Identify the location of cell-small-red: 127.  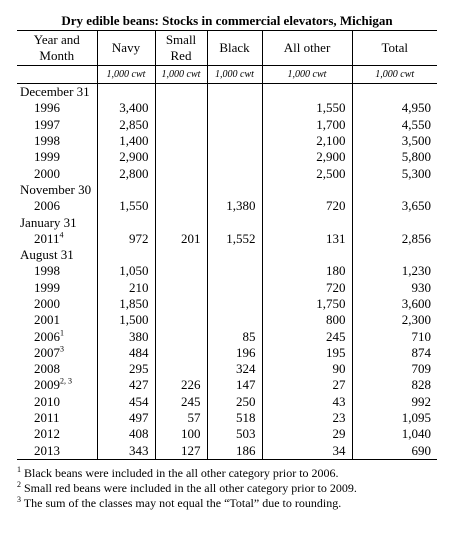
(180, 451).